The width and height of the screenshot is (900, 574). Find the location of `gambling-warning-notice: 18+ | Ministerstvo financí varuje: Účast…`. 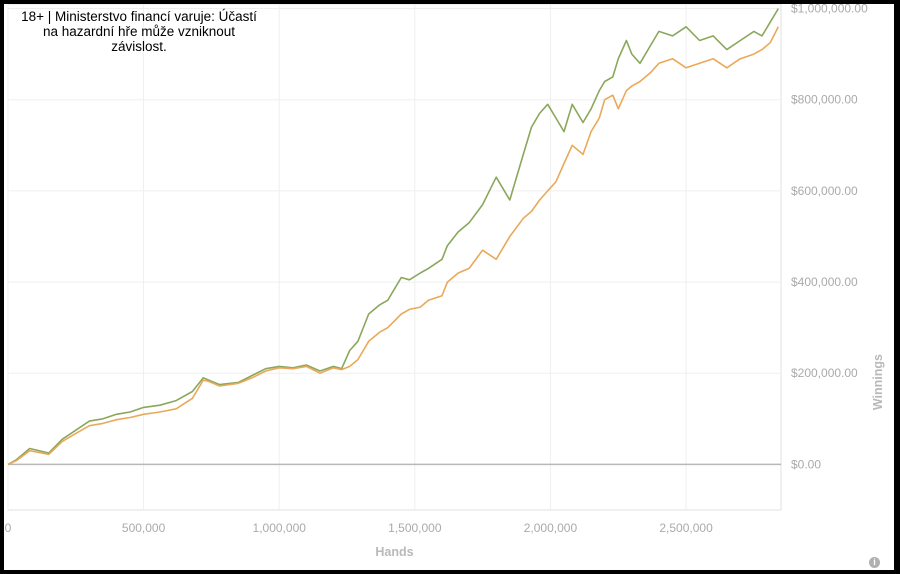

gambling-warning-notice: 18+ | Ministerstvo financí varuje: Účast… is located at coordinates (139, 31).